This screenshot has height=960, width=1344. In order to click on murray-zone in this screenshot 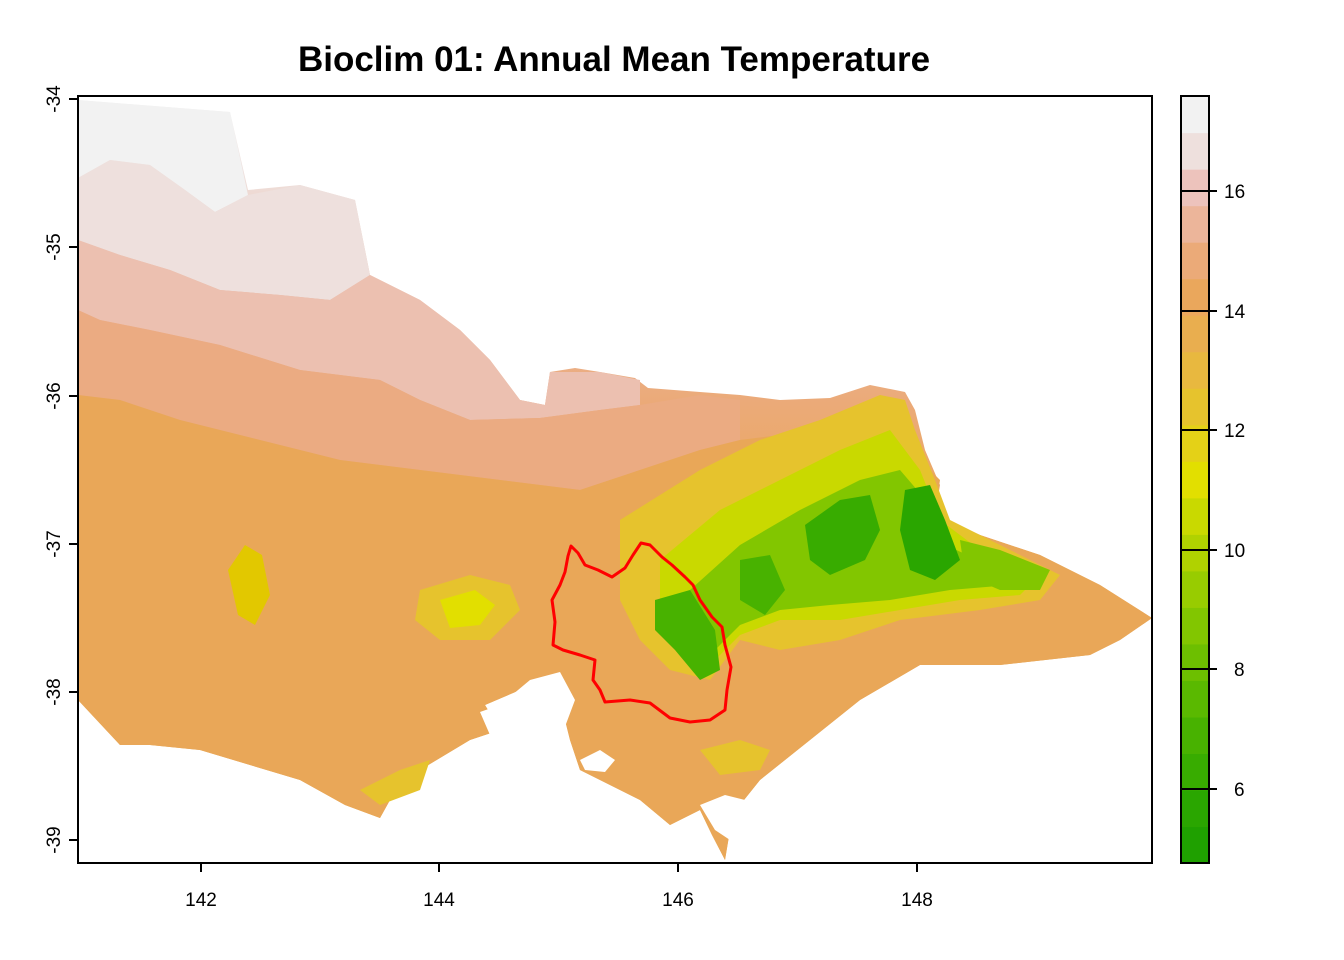, I will do `click(359, 330)`.